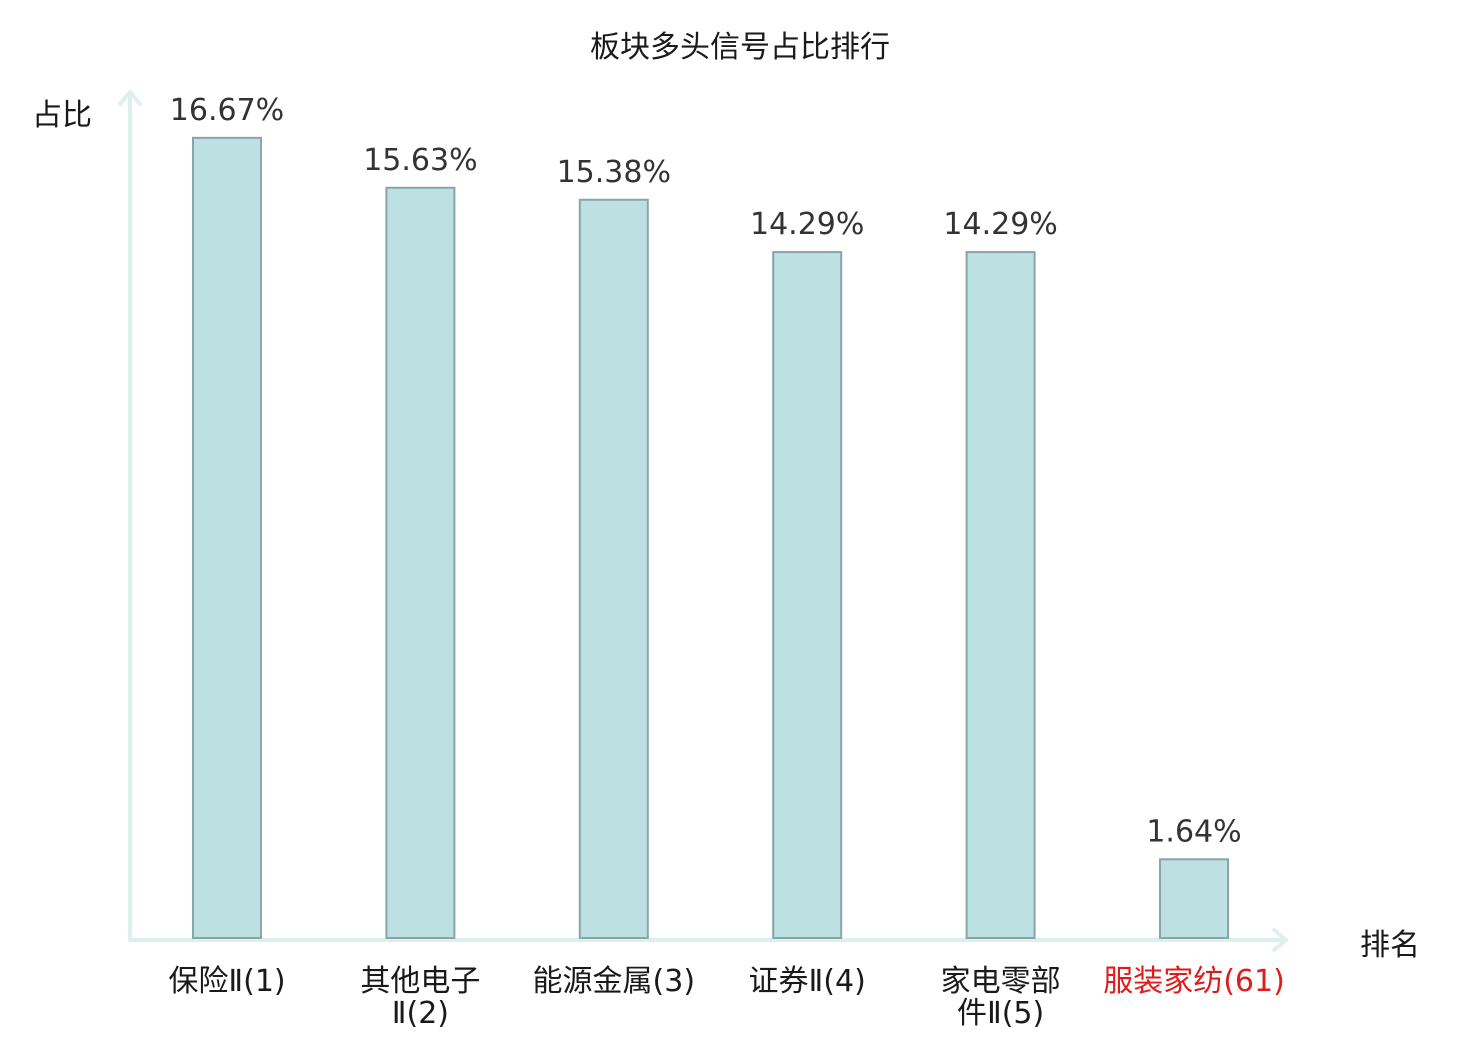 This screenshot has width=1480, height=1040. Describe the element at coordinates (807, 224) in the screenshot. I see `value-label-4: 14.29%` at that location.